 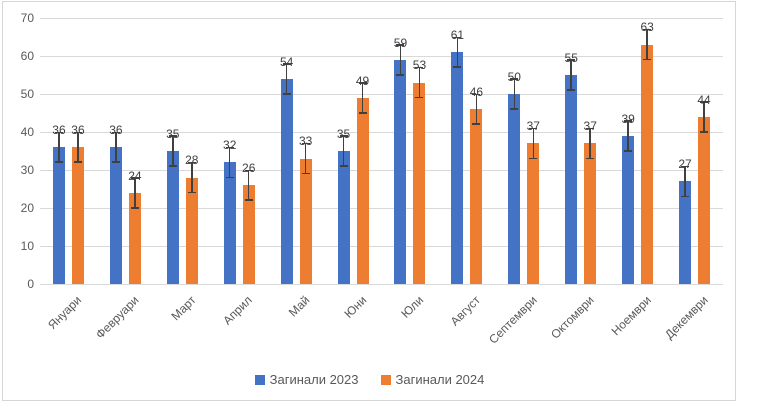 What do you see at coordinates (314, 379) in the screenshot?
I see `legend-label: Загинали 2023` at bounding box center [314, 379].